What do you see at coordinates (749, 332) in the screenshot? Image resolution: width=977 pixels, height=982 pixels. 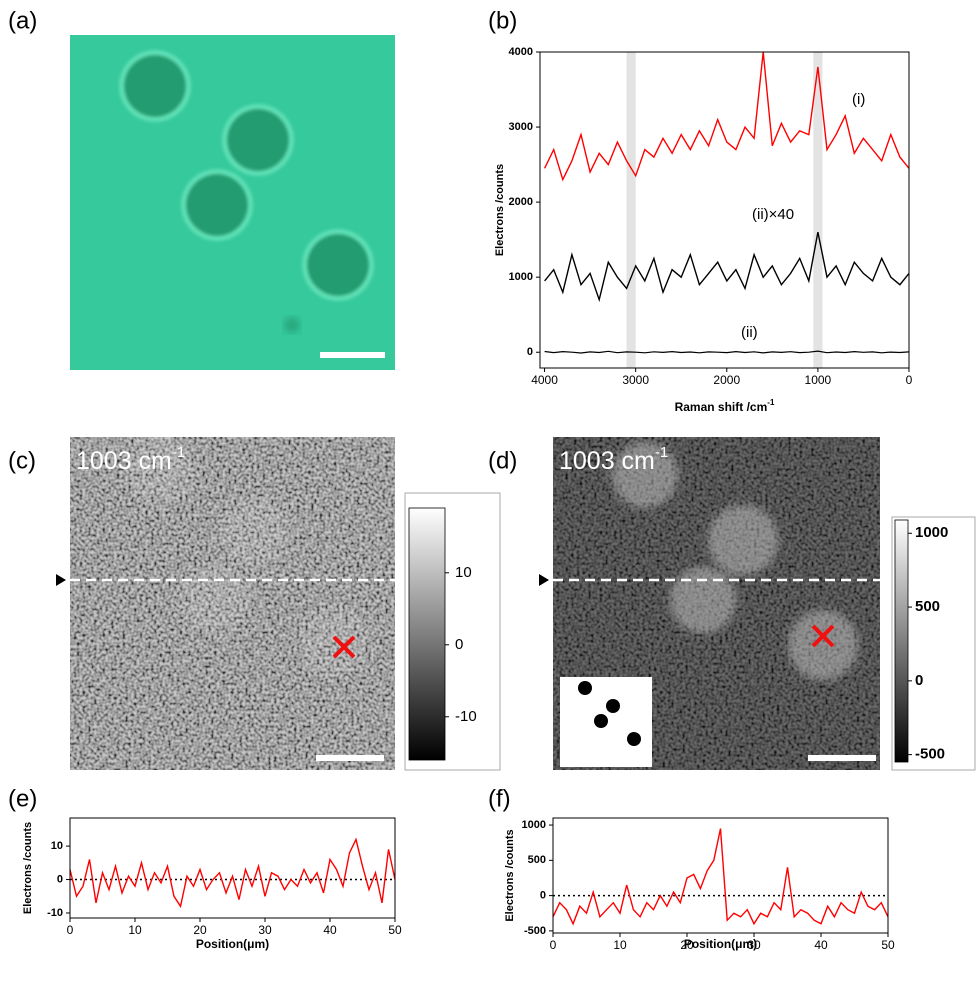 I see `series-annotation: (ii)` at bounding box center [749, 332].